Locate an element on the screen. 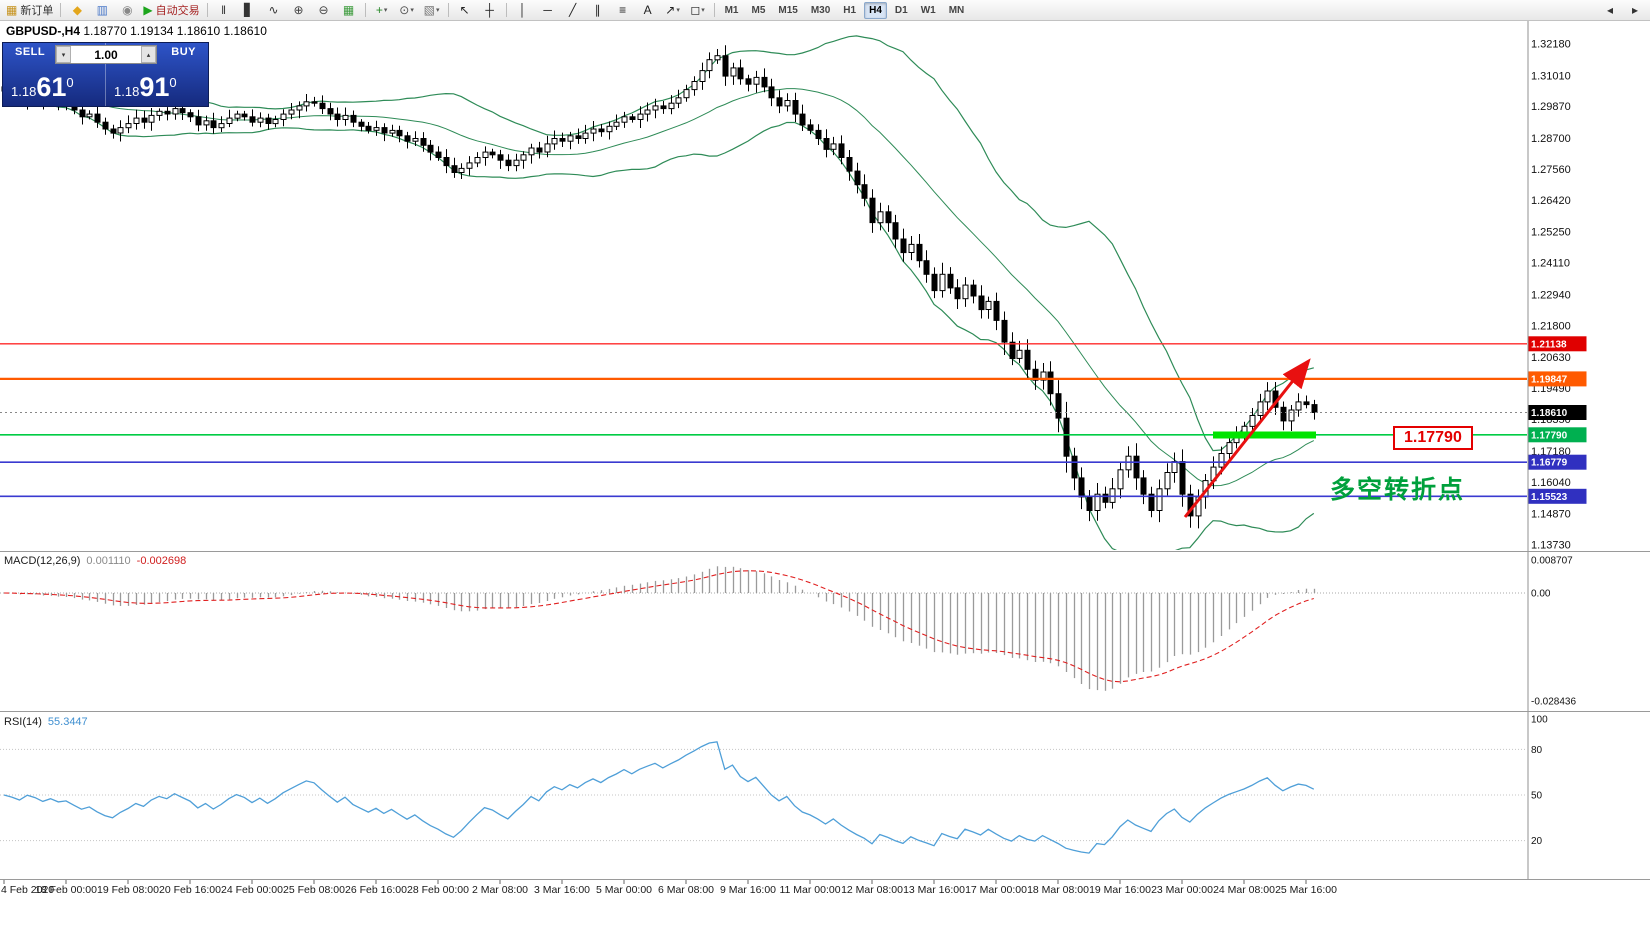 The image size is (1650, 941). market-watch-icon: ◆ is located at coordinates (77, 10).